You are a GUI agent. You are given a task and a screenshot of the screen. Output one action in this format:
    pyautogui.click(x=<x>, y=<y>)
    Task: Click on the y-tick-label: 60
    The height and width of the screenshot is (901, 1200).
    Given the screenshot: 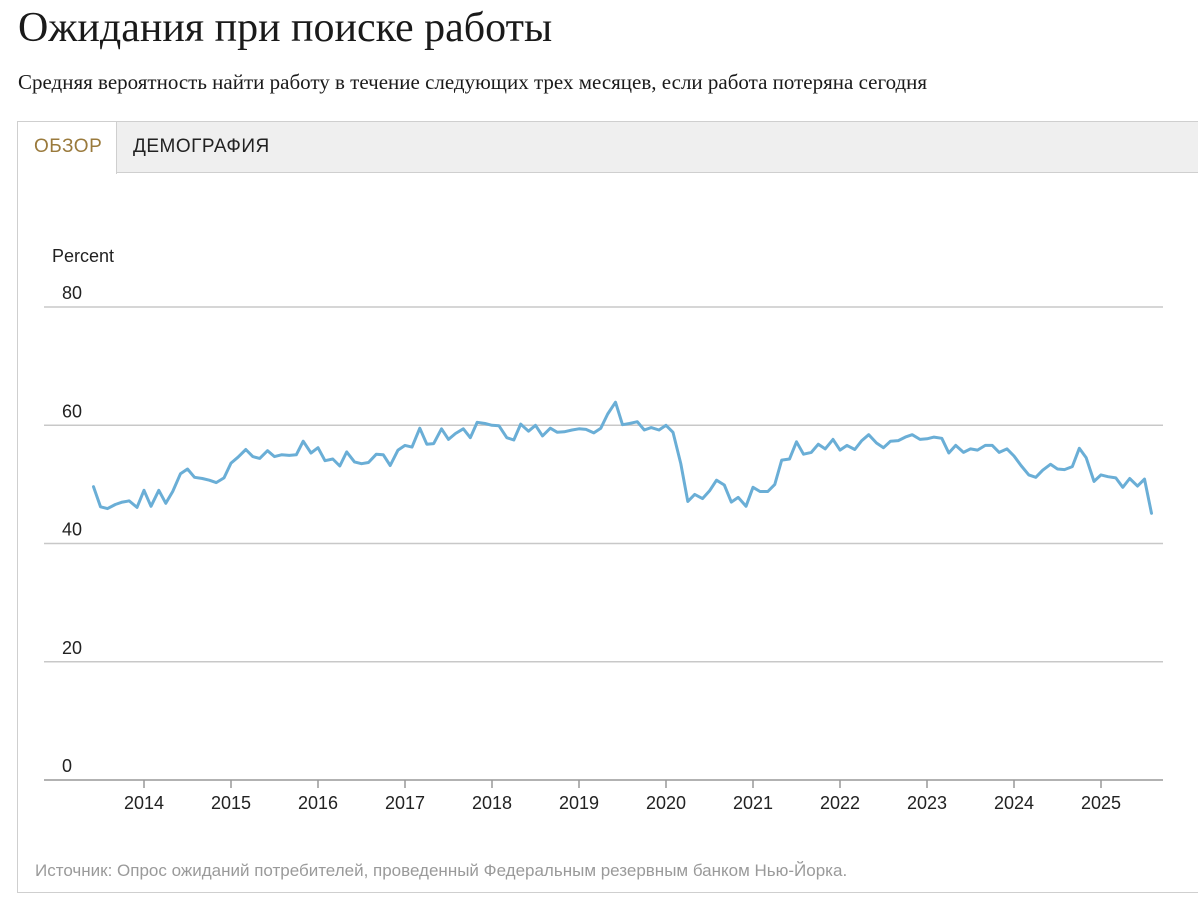 What is the action you would take?
    pyautogui.click(x=72, y=411)
    